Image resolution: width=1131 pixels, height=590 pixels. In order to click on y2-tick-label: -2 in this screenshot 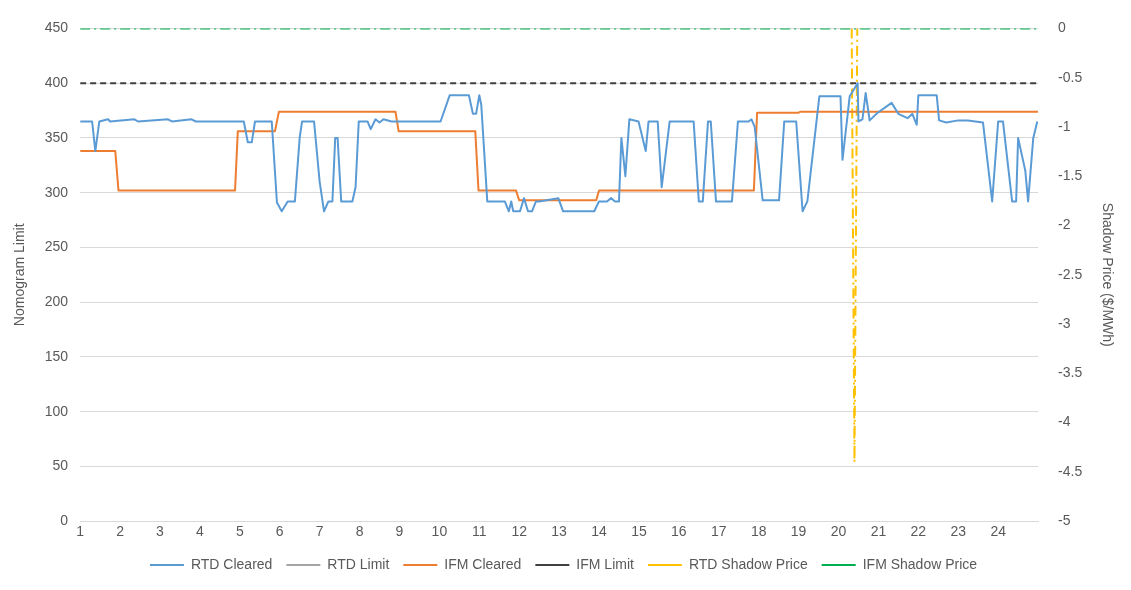, I will do `click(1064, 224)`.